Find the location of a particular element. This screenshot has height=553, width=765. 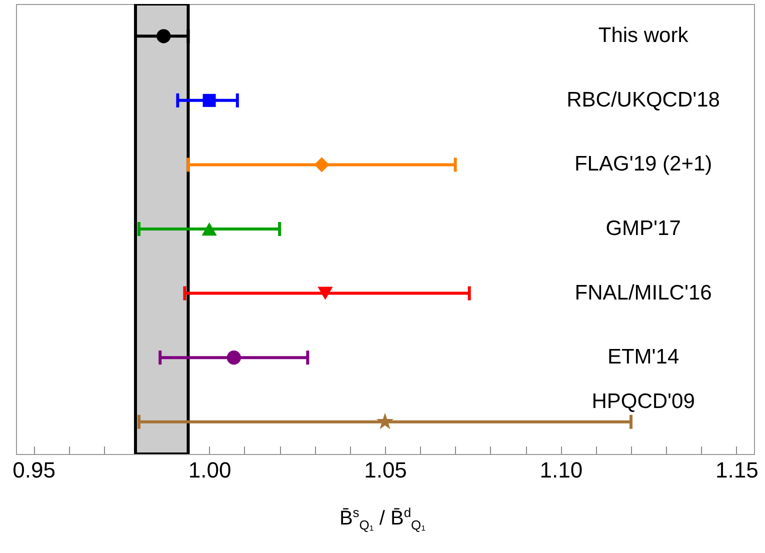

x-tick-label: 1.15 is located at coordinates (737, 470).